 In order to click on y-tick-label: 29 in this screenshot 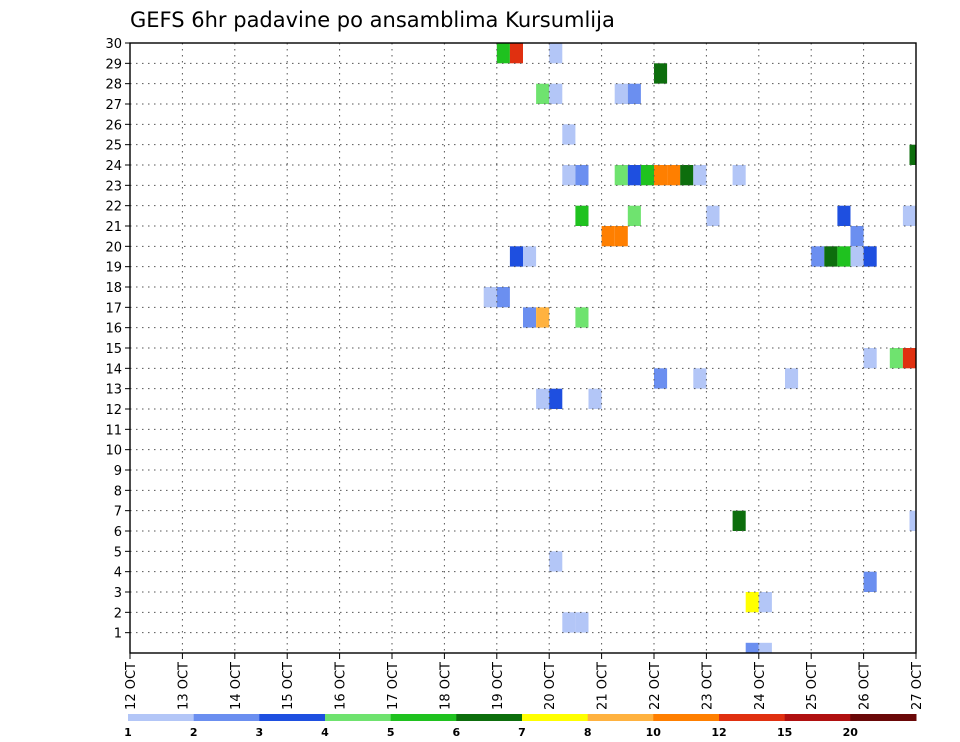, I will do `click(113, 64)`.